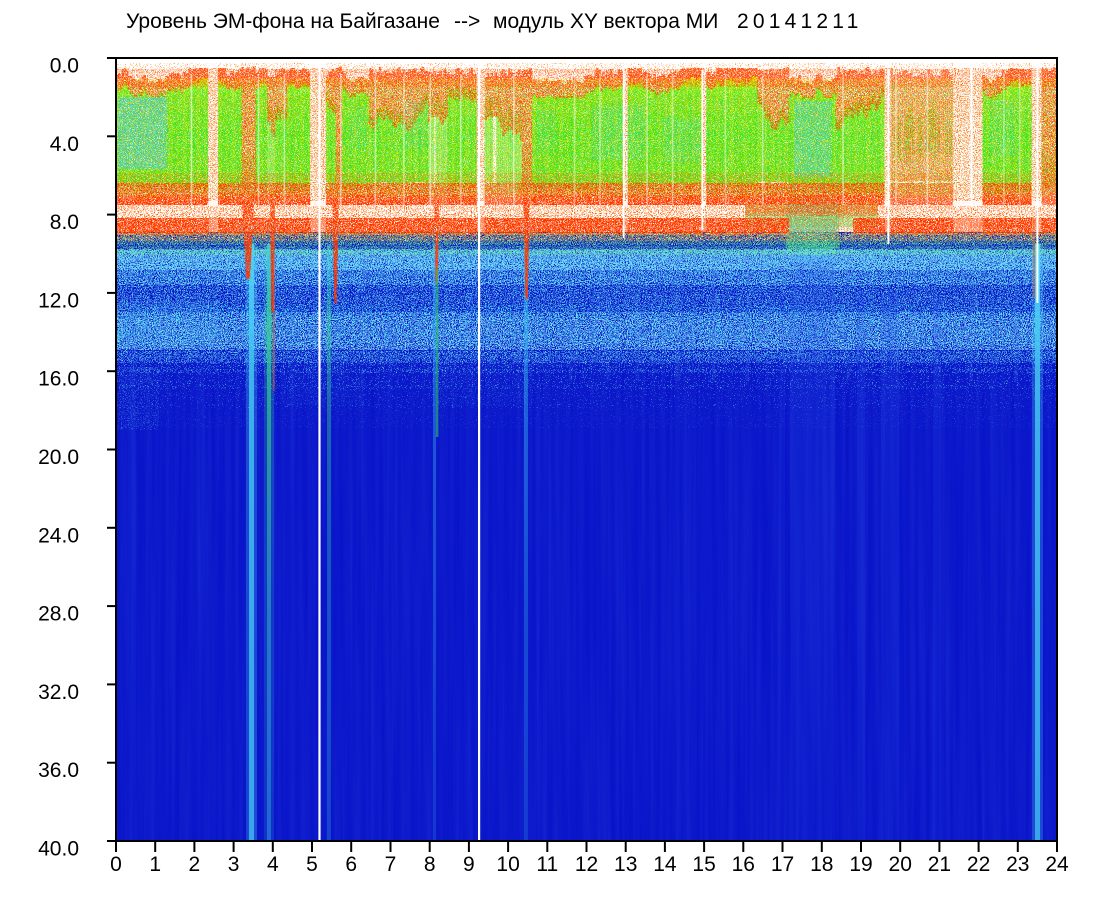  I want to click on svg-text: 15, so click(703, 864).